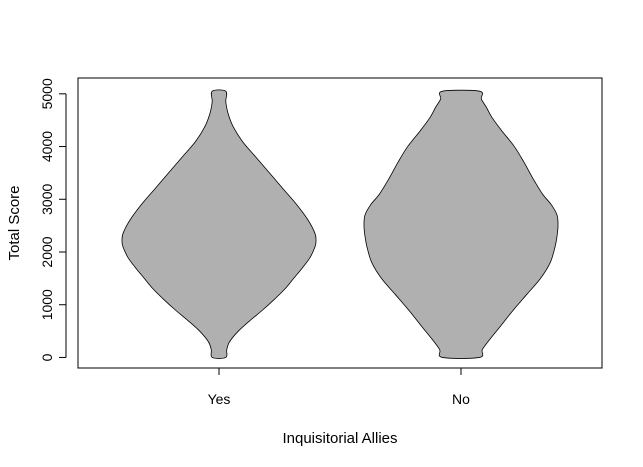  I want to click on y-tick-label: 5000, so click(47, 93).